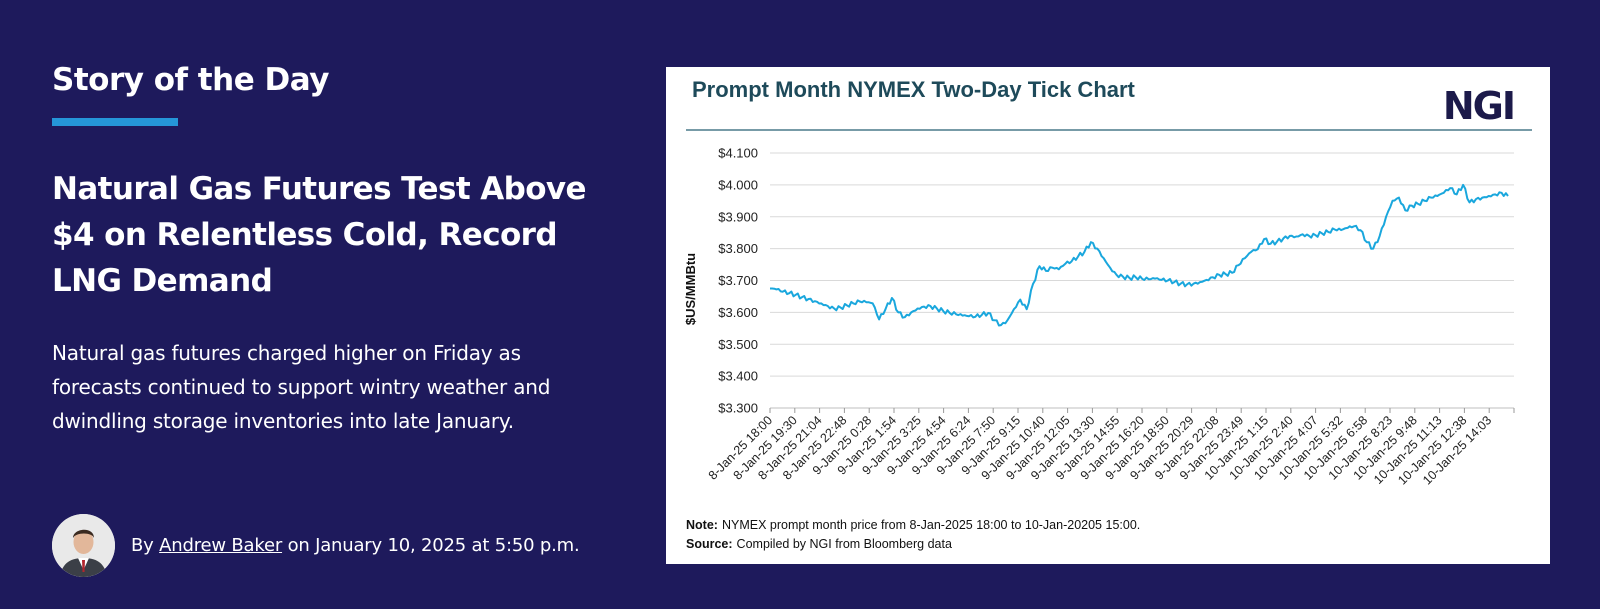 The width and height of the screenshot is (1600, 609). What do you see at coordinates (433, 545) in the screenshot?
I see `publish-date: on January 10, 2025 at 5:50 p.m.` at bounding box center [433, 545].